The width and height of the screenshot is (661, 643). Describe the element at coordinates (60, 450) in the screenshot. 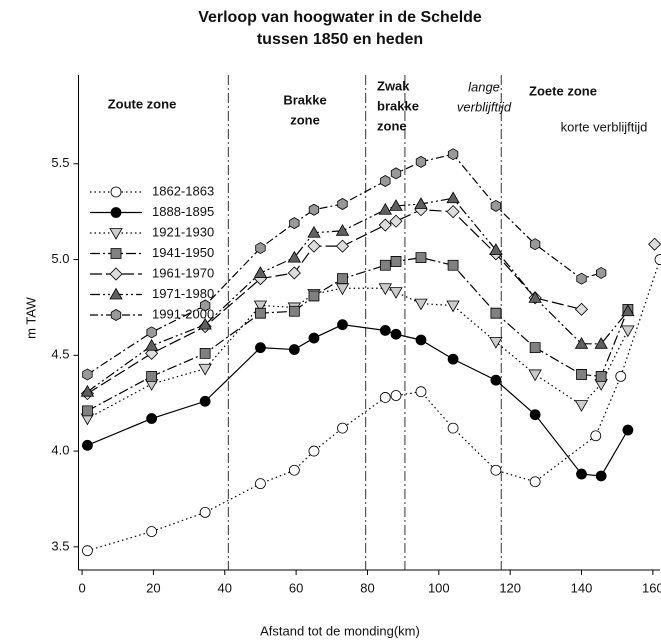

I see `y-tick-label: 4.0` at that location.